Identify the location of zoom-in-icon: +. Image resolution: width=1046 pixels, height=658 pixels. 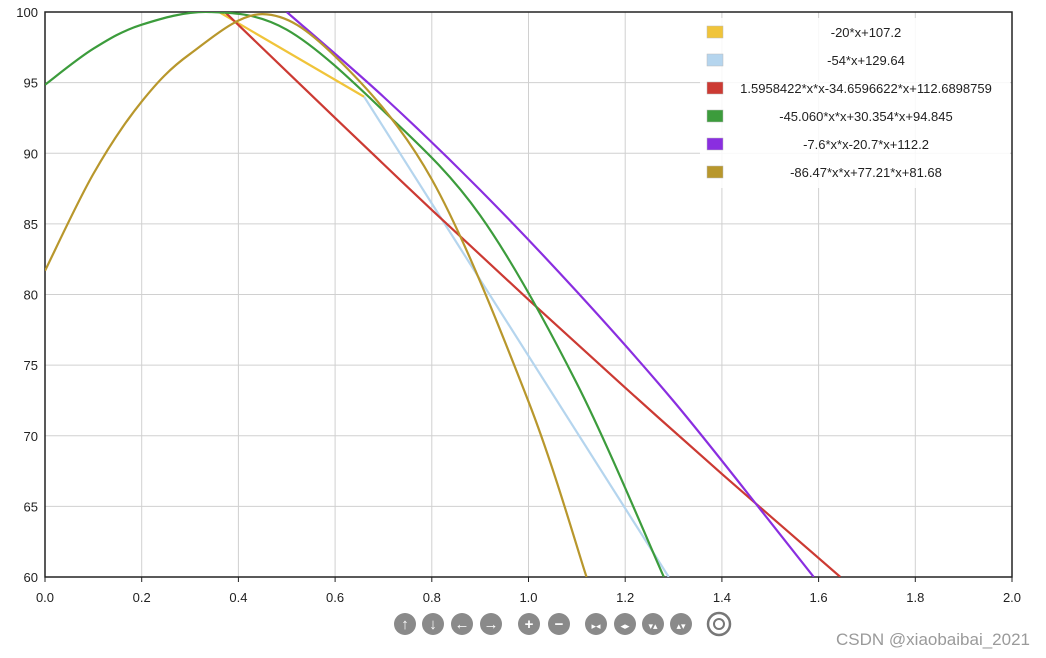
(529, 624).